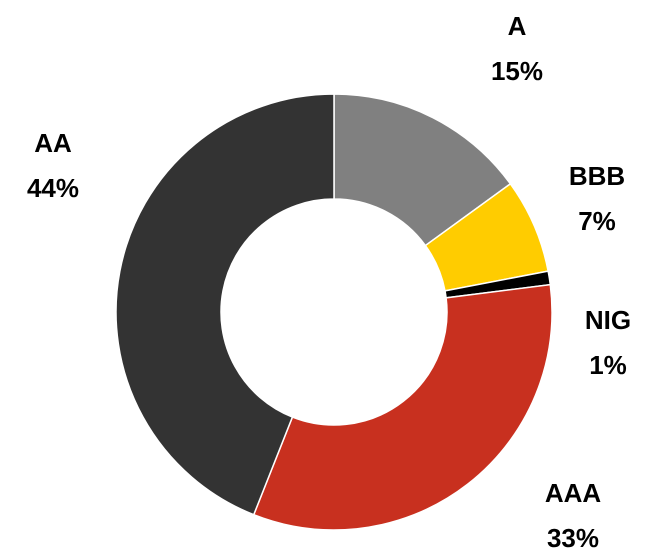 The image size is (671, 555). I want to click on segment-value-label: 7%, so click(597, 221).